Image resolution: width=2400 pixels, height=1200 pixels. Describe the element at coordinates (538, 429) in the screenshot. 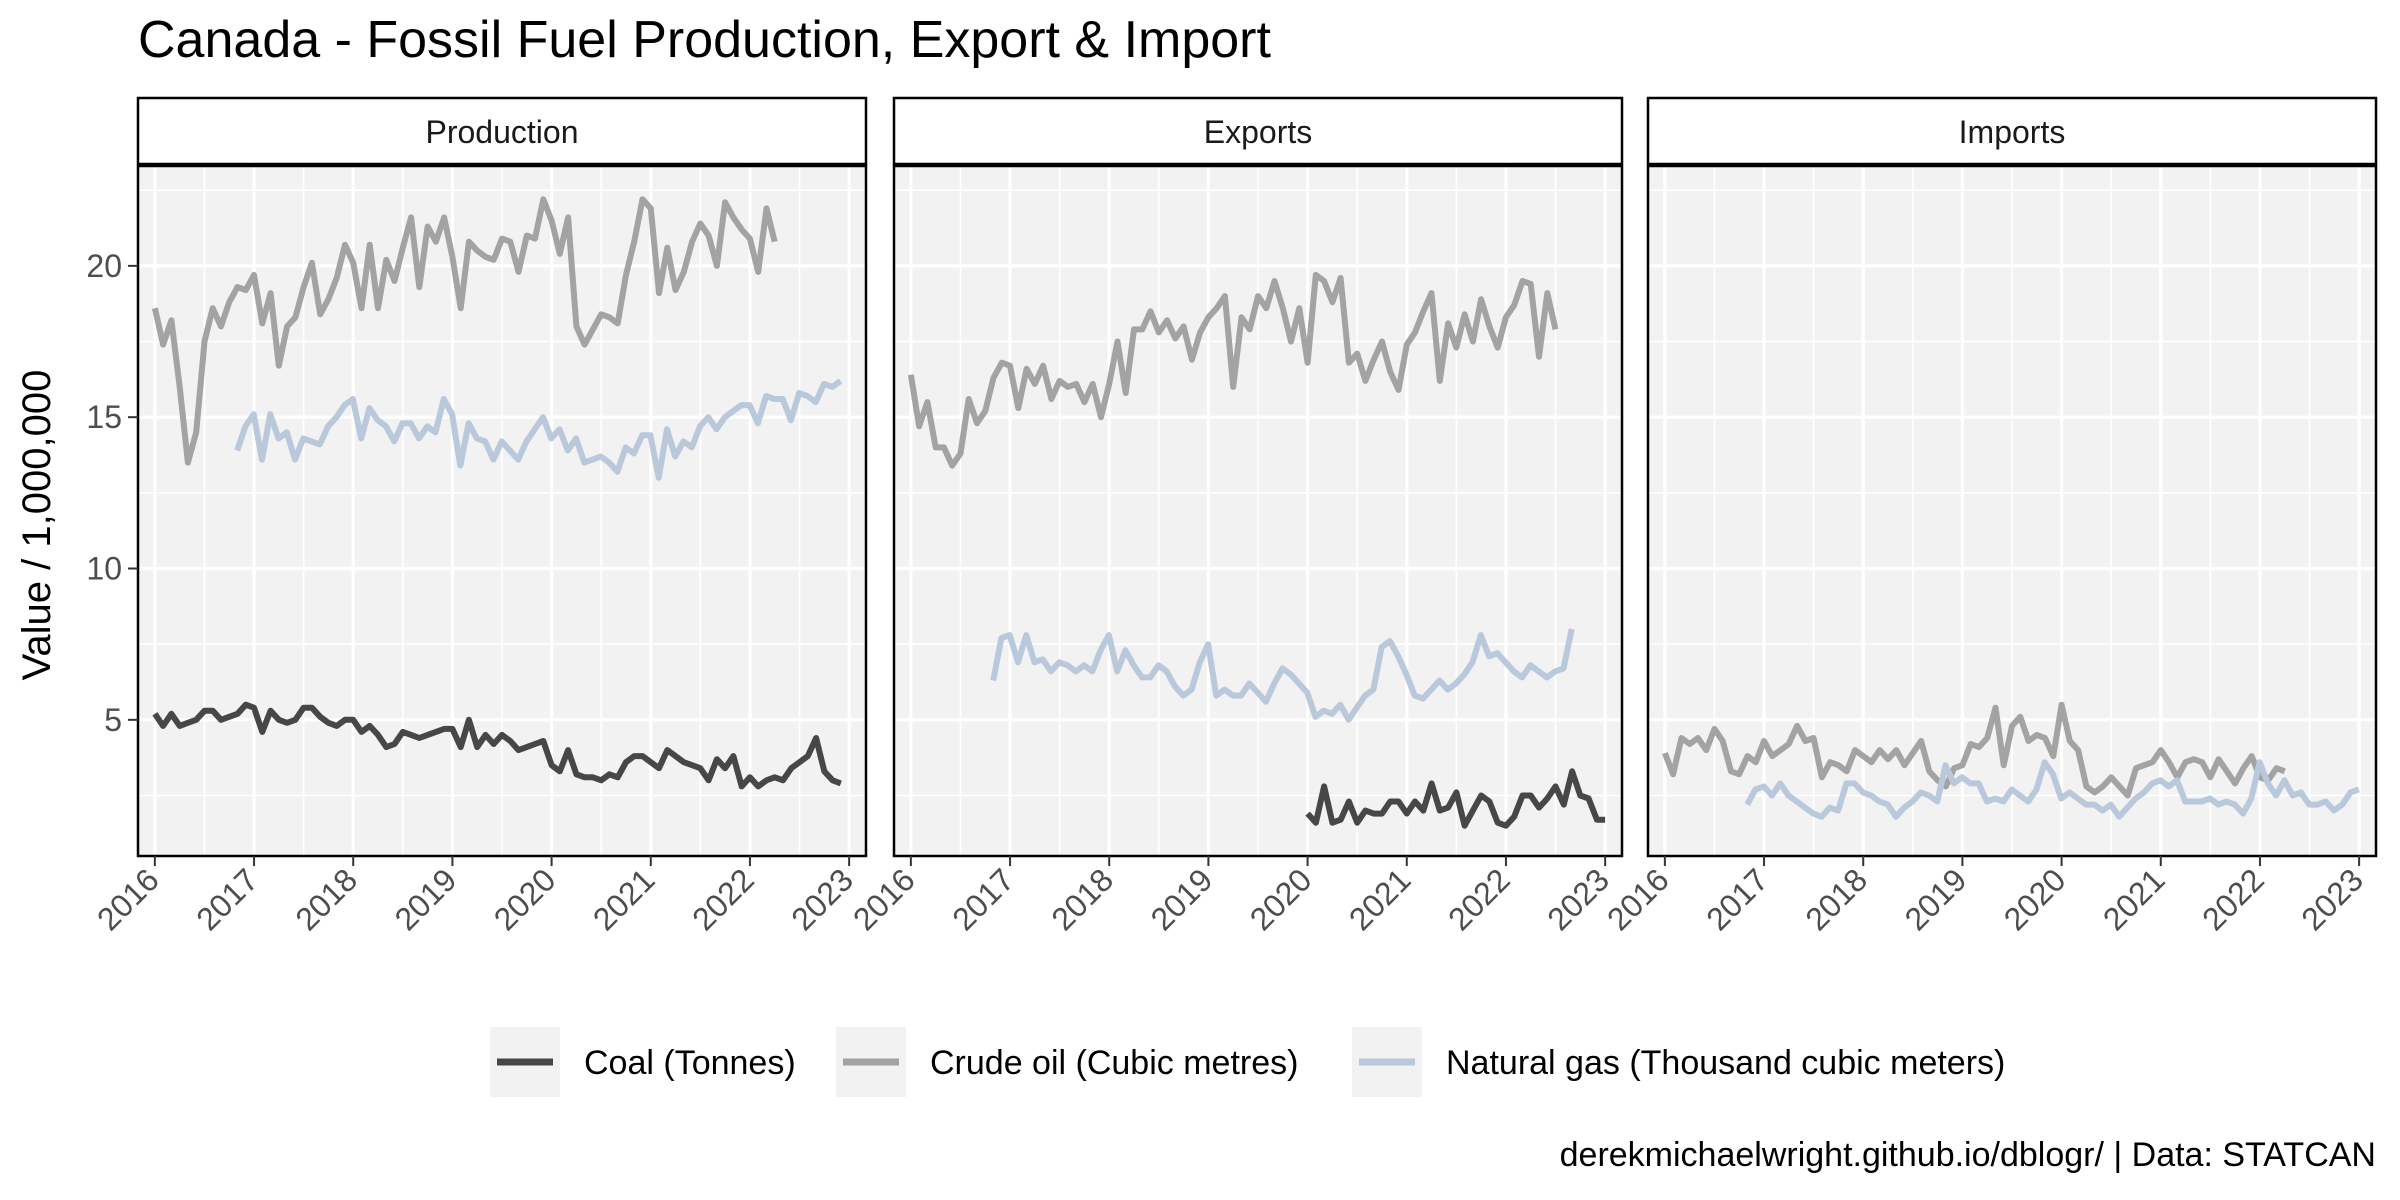

I see `series-line-natural-production` at that location.